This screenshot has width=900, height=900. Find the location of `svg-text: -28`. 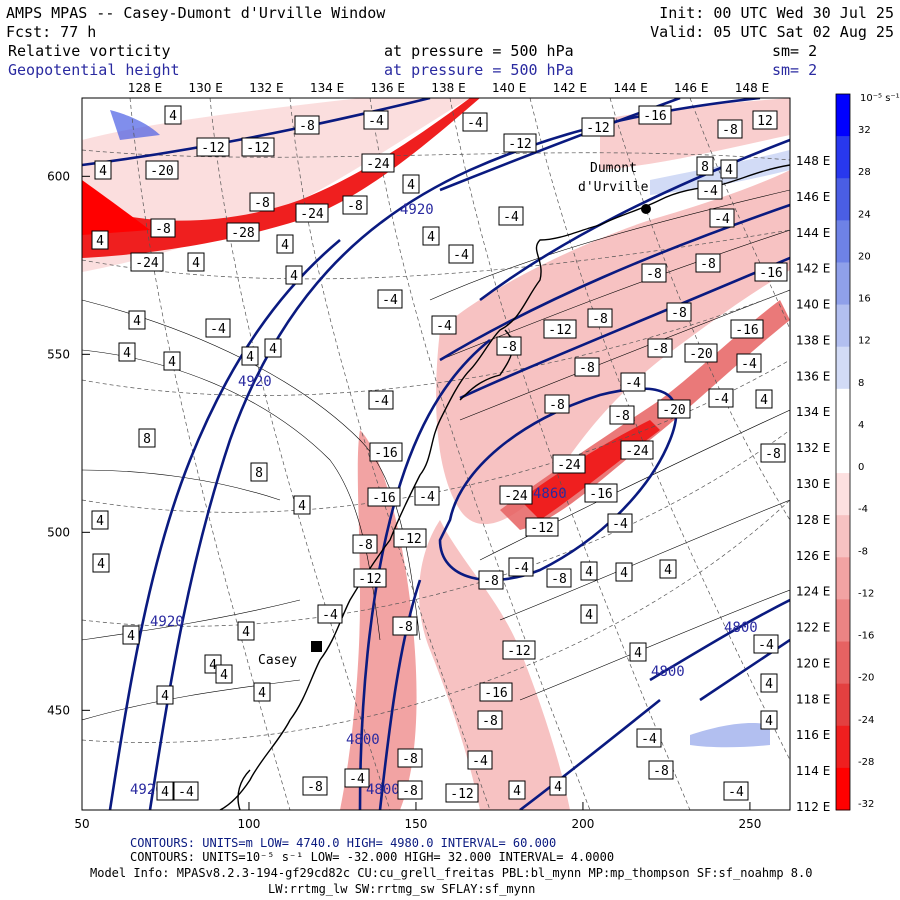

svg-text: -28 is located at coordinates (242, 233).